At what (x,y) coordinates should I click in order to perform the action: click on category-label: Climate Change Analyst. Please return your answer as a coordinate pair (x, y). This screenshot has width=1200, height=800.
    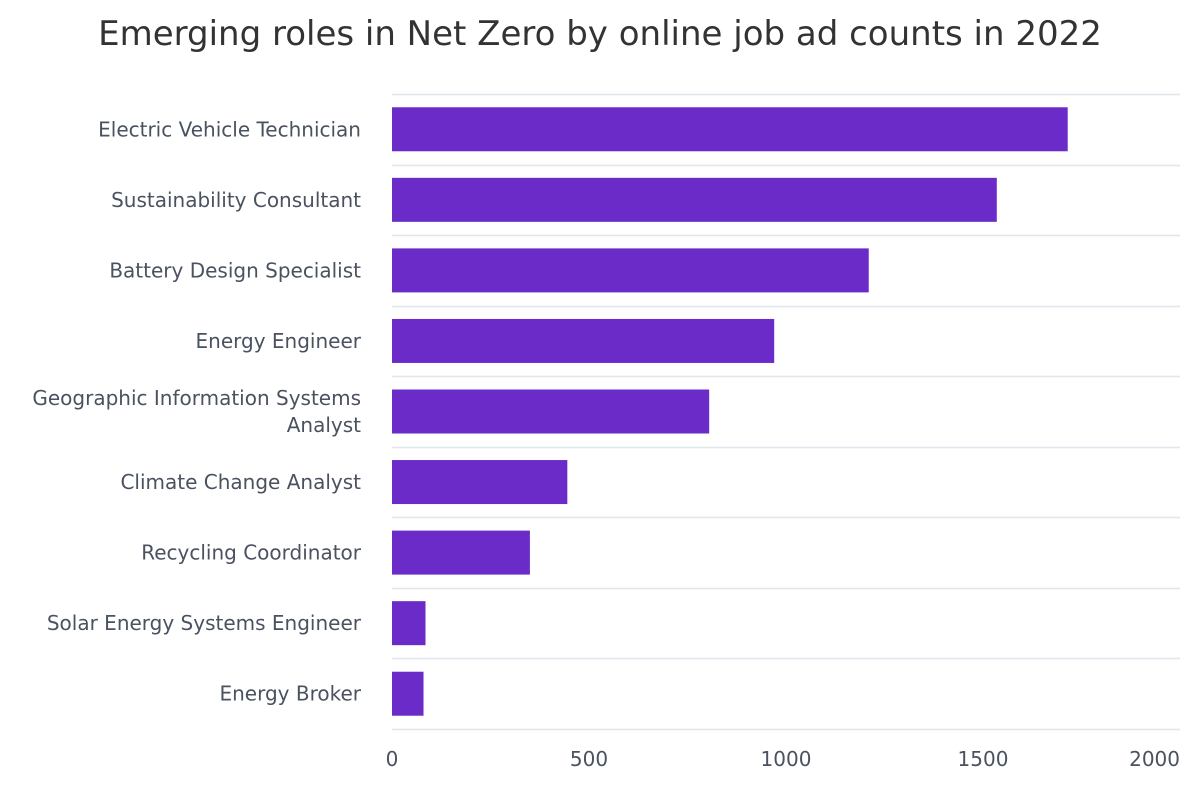
    Looking at the image, I should click on (240, 482).